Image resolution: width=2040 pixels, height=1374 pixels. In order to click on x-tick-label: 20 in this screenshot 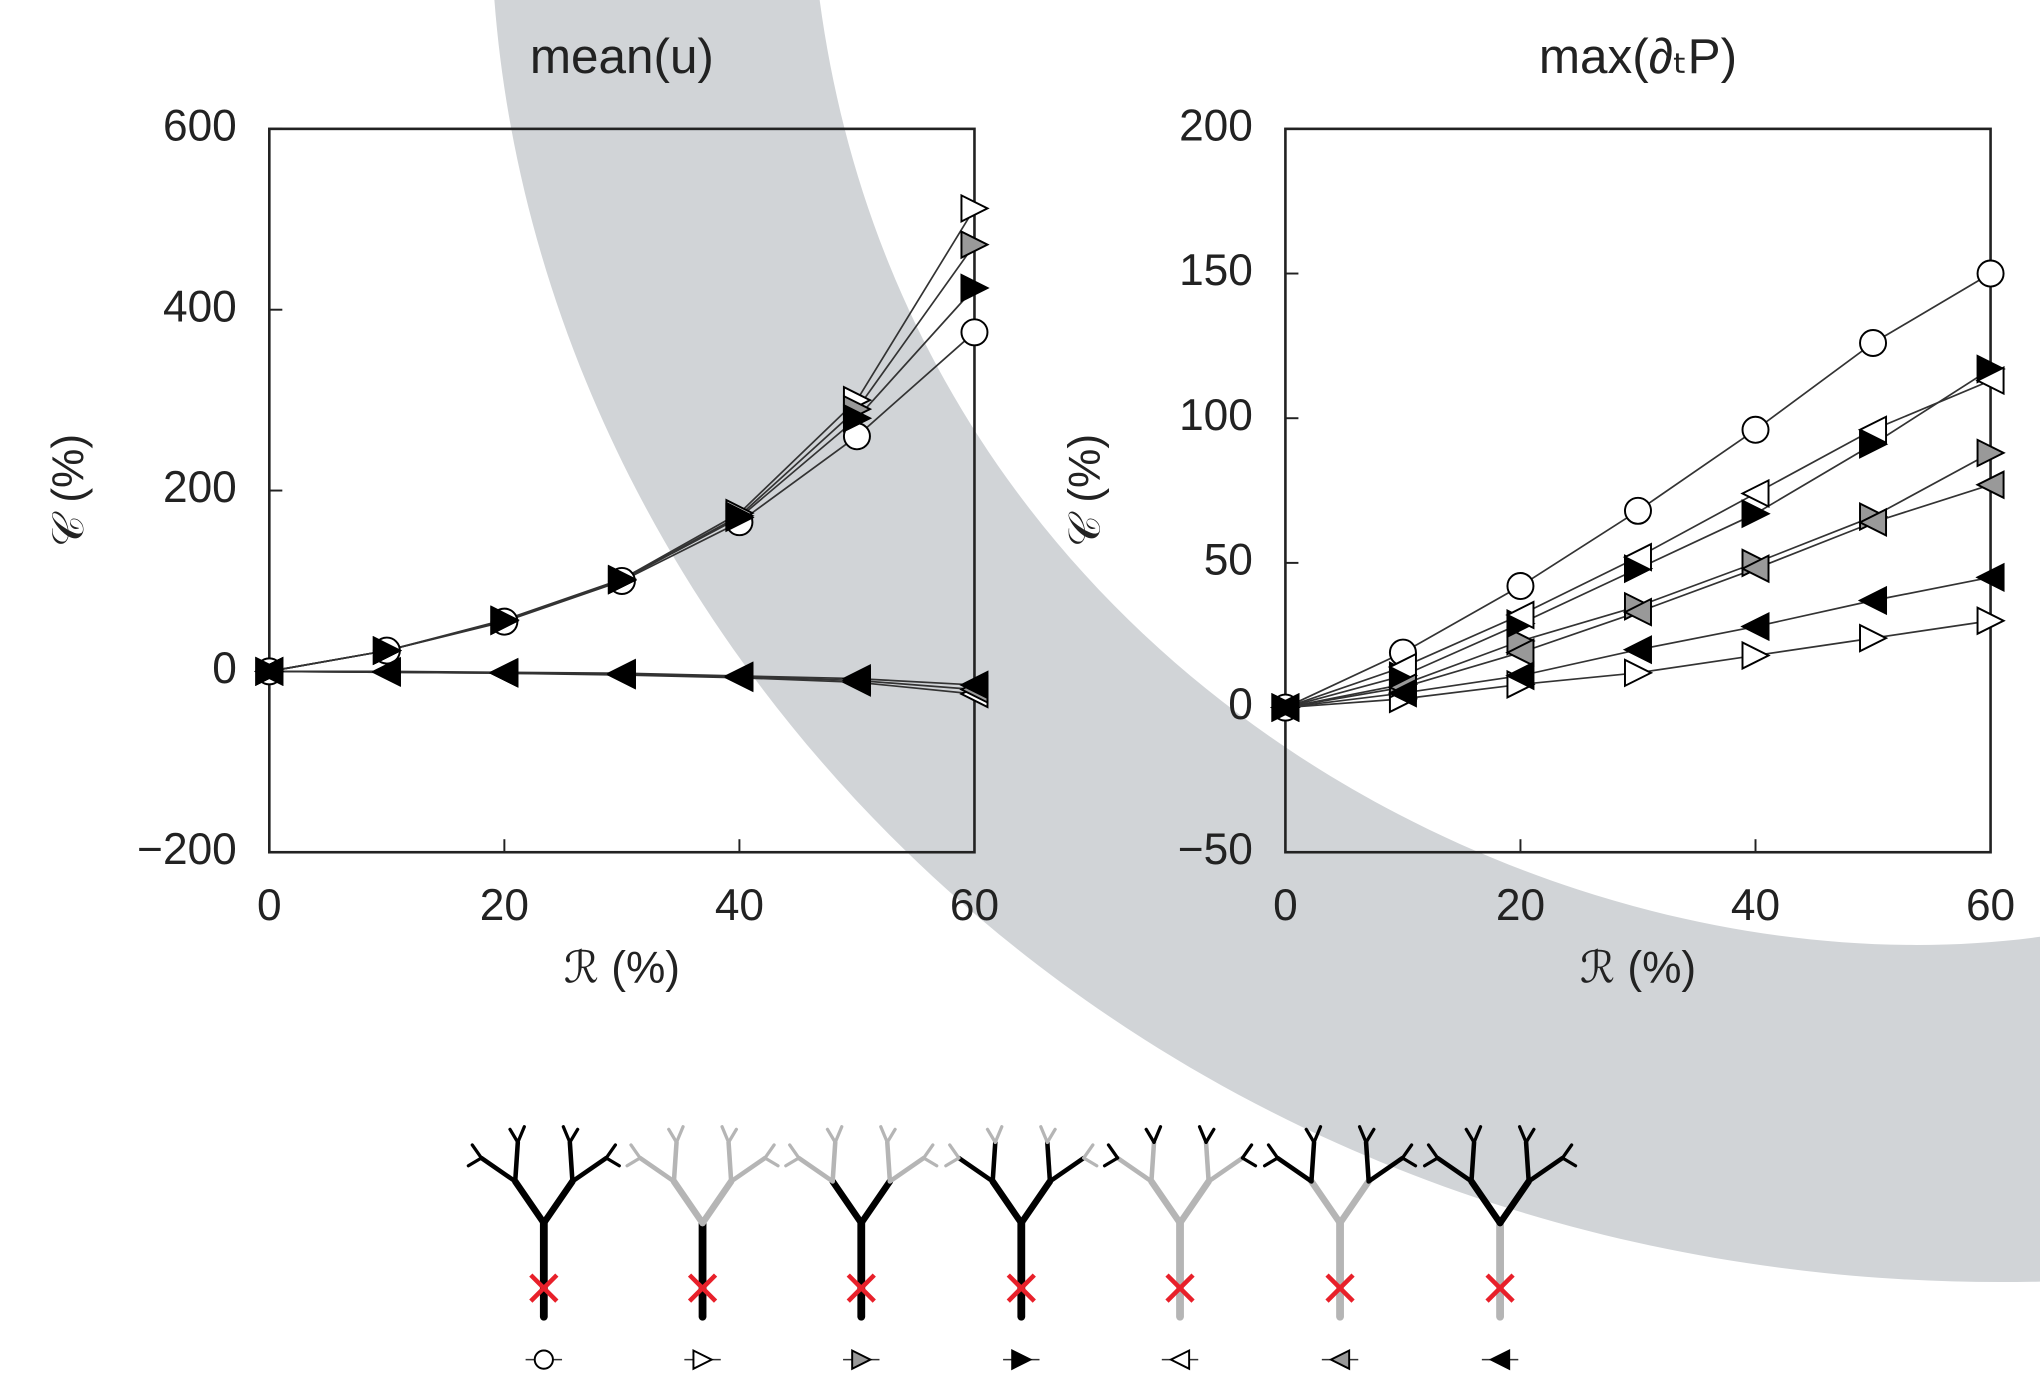, I will do `click(1520, 905)`.